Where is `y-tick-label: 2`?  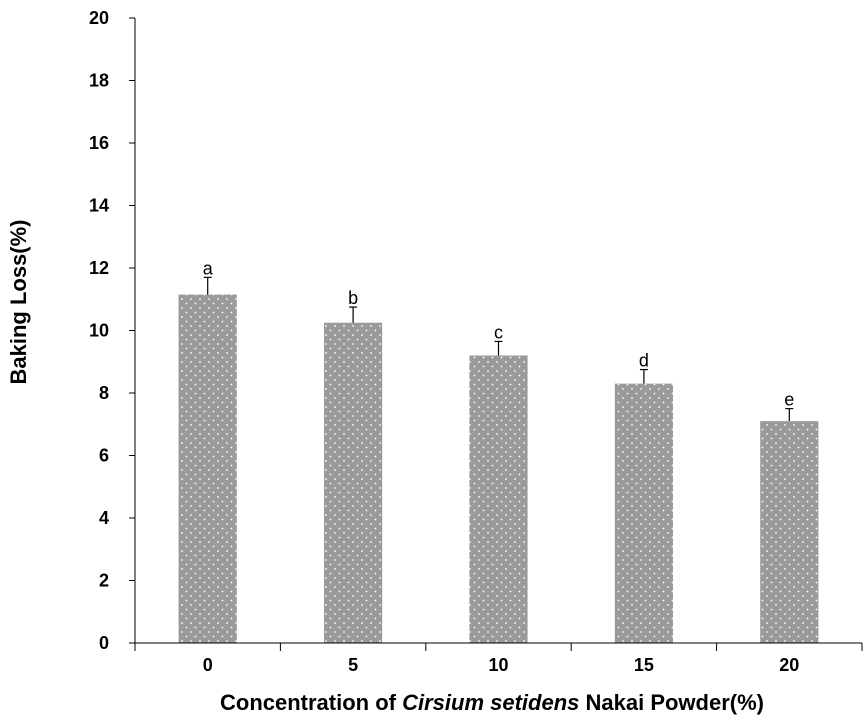 y-tick-label: 2 is located at coordinates (104, 581).